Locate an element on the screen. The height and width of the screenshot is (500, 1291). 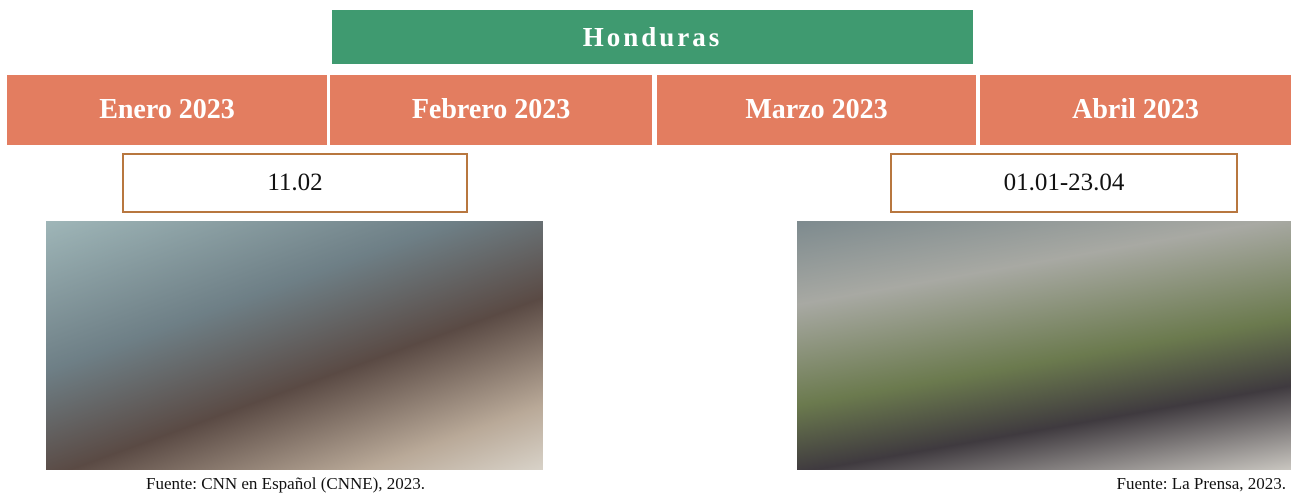
country-header: Honduras is located at coordinates (652, 37).